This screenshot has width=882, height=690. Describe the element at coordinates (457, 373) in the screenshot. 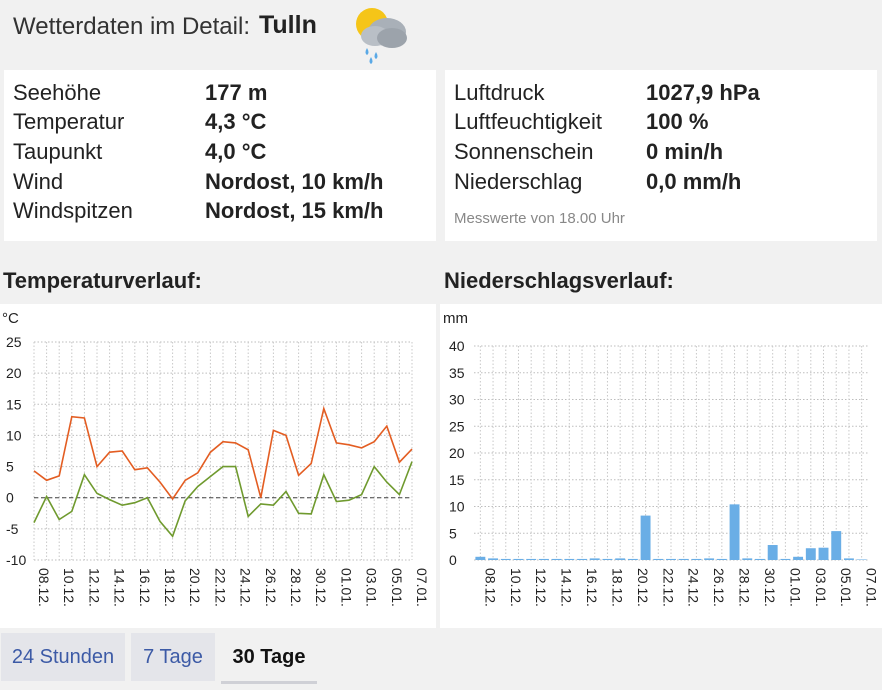

I see `y-tick-label: 35` at that location.